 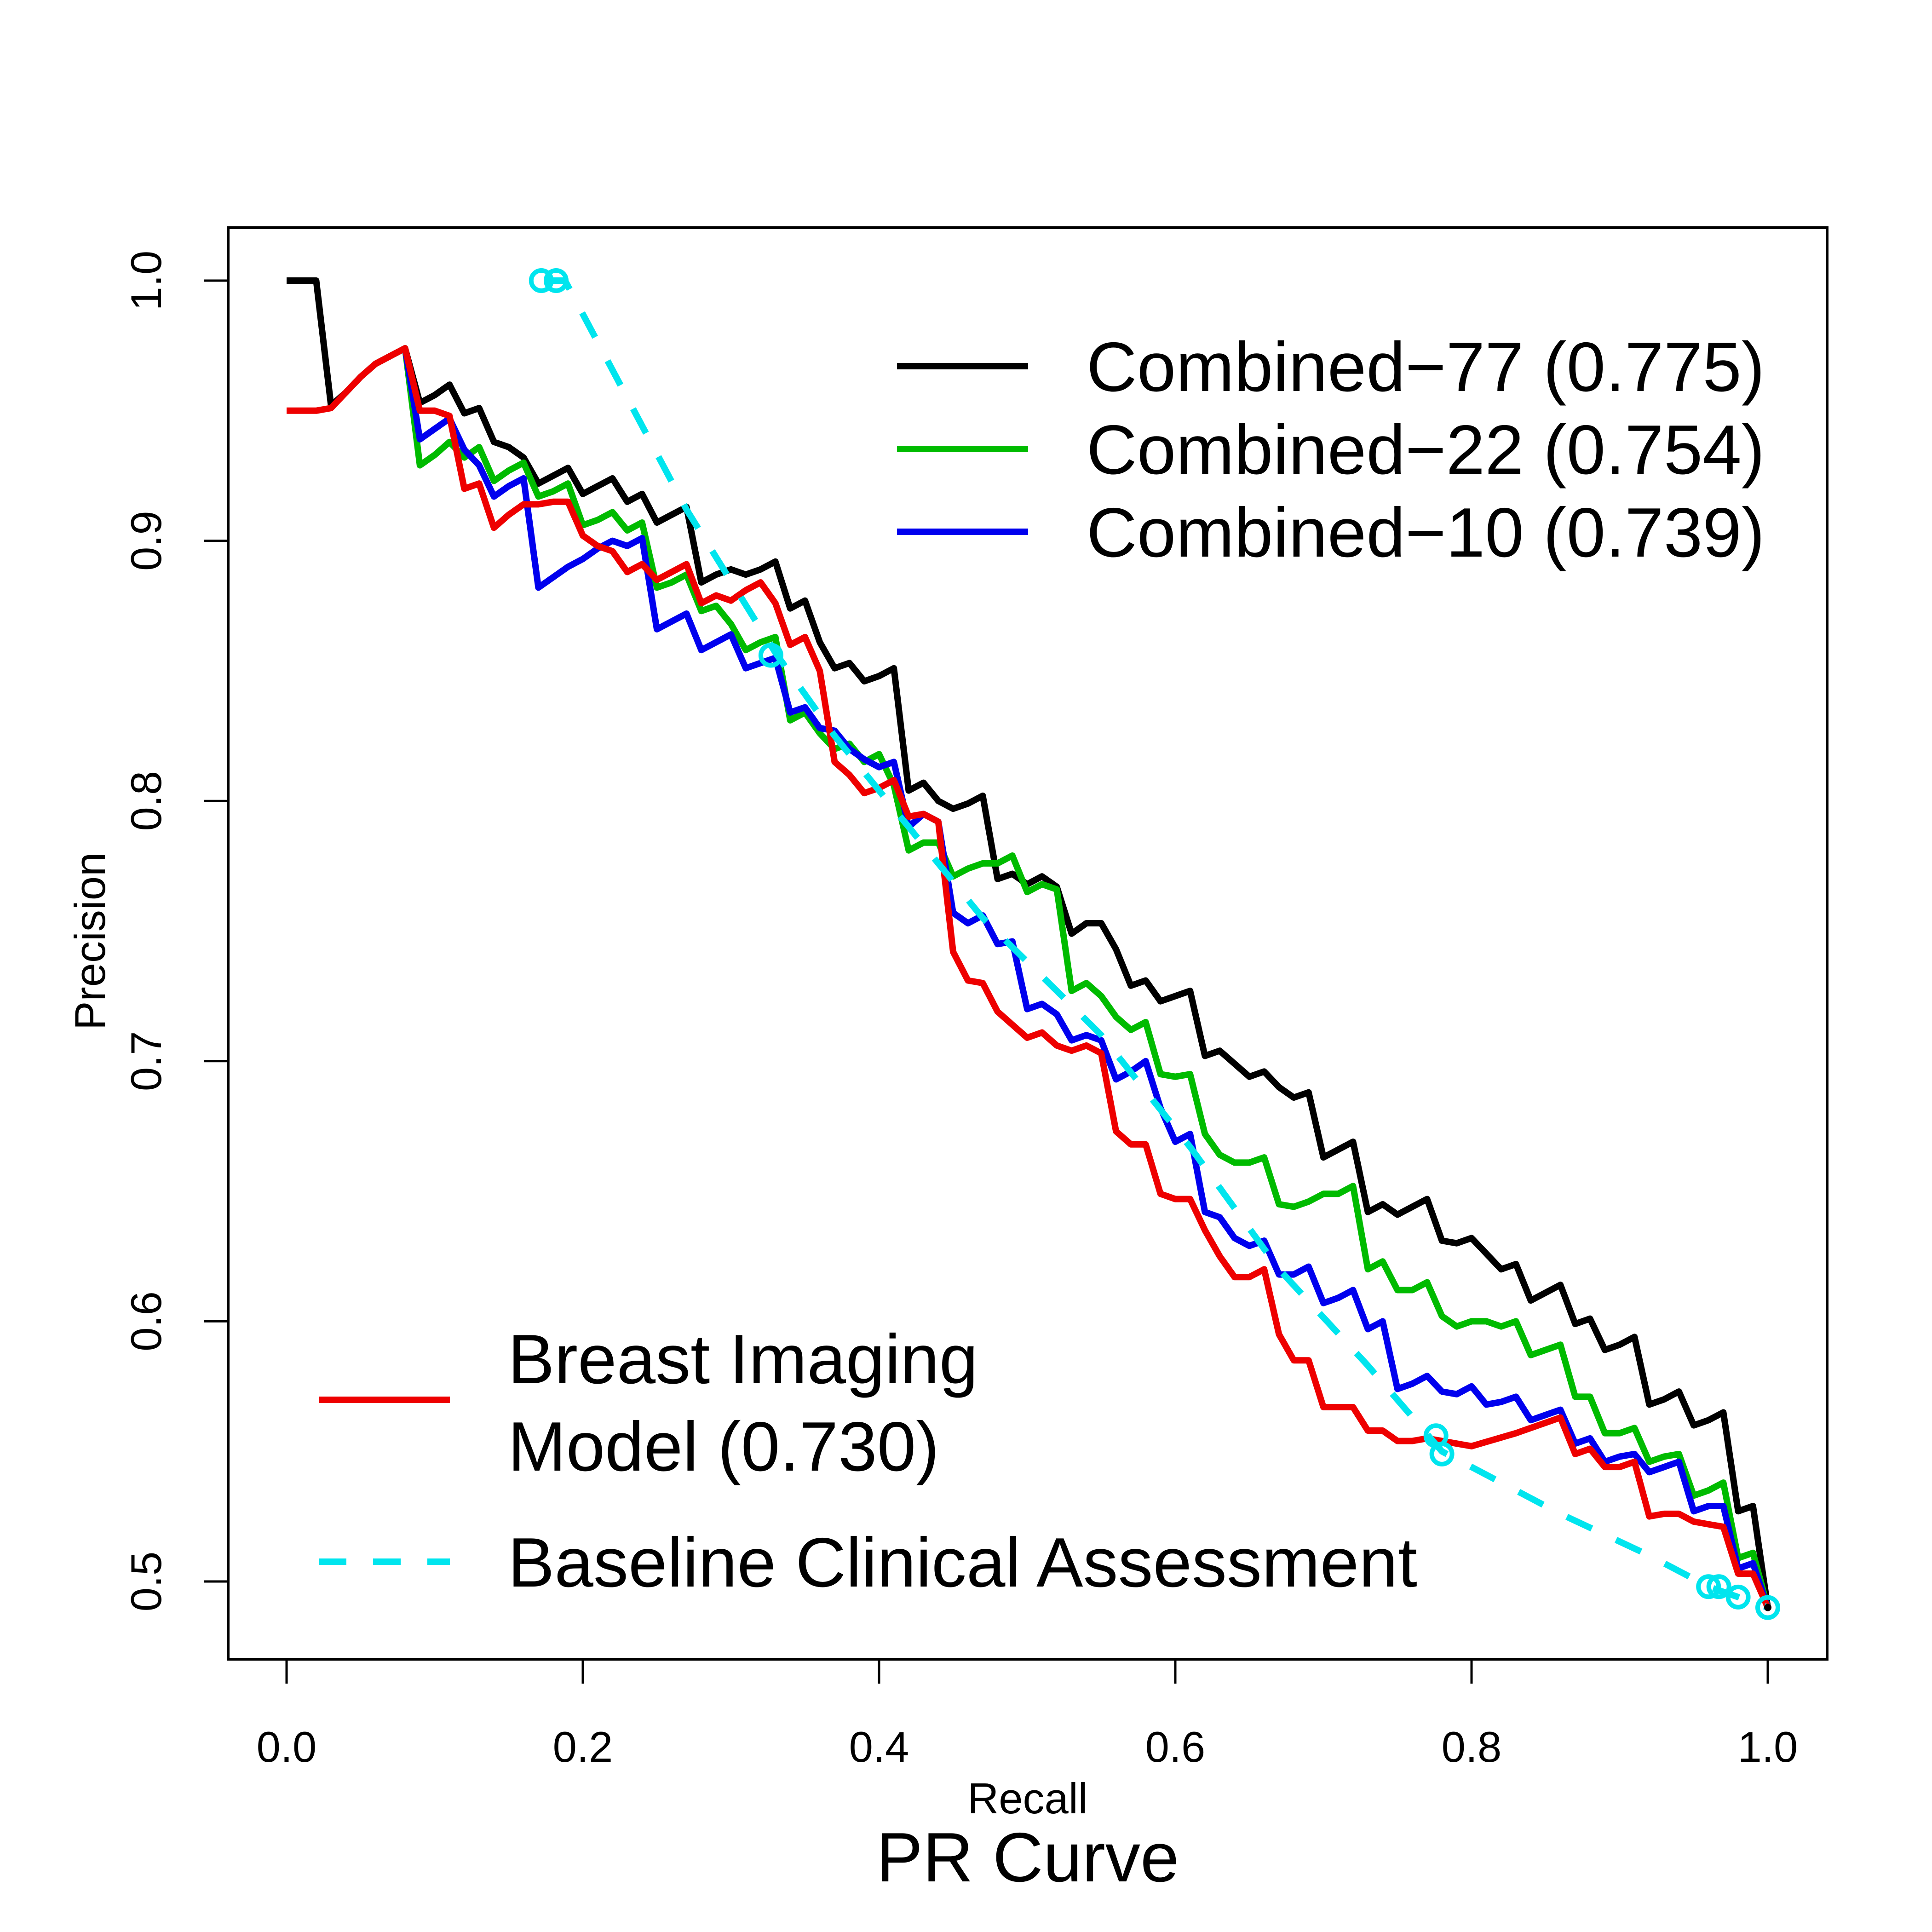 What do you see at coordinates (146, 1321) in the screenshot?
I see `y-tick-label: 0.6` at bounding box center [146, 1321].